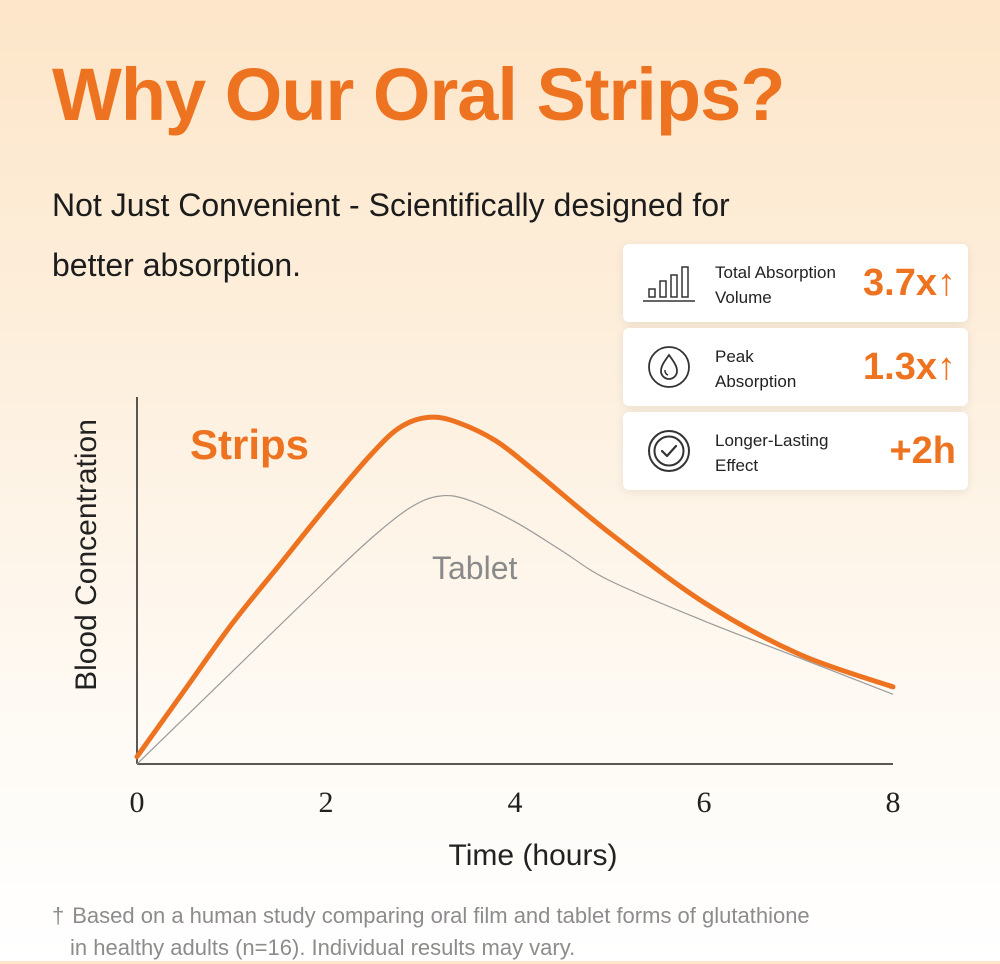 This screenshot has height=964, width=1000. What do you see at coordinates (922, 451) in the screenshot?
I see `stat-value: +2h` at bounding box center [922, 451].